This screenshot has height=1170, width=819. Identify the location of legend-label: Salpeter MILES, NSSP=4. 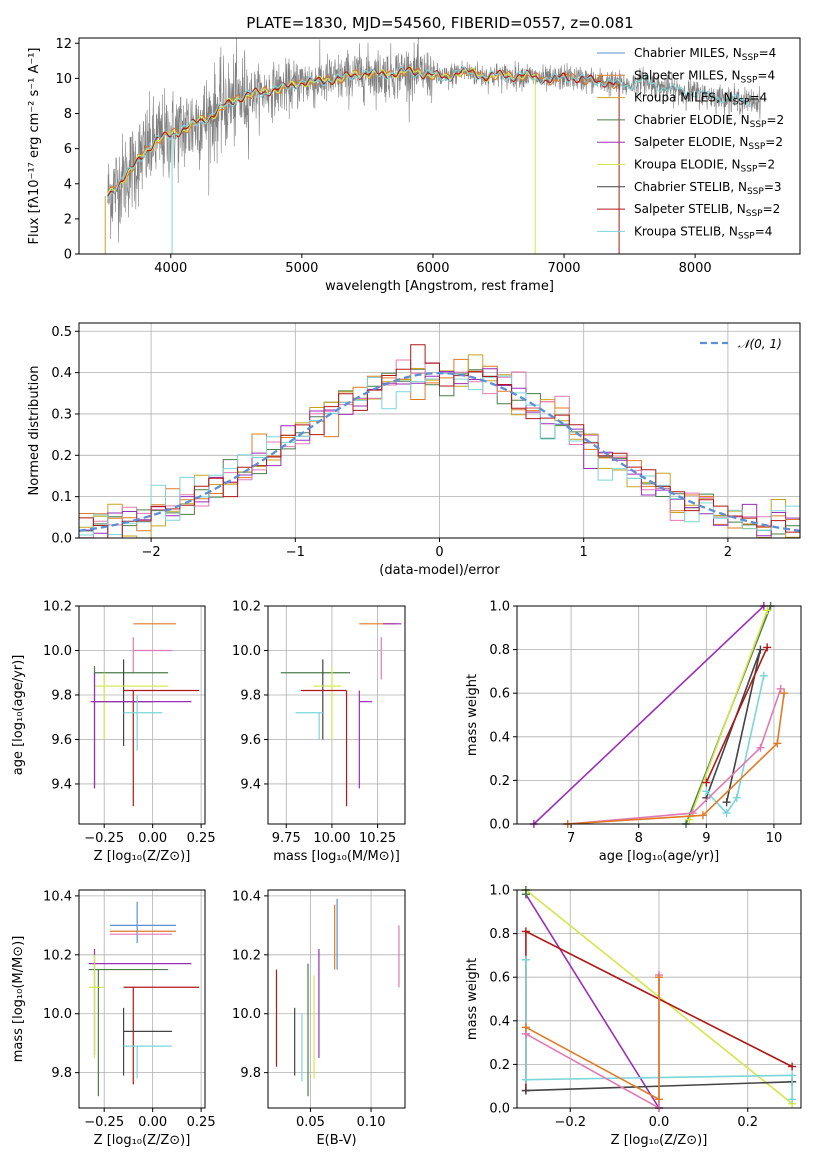
(704, 76).